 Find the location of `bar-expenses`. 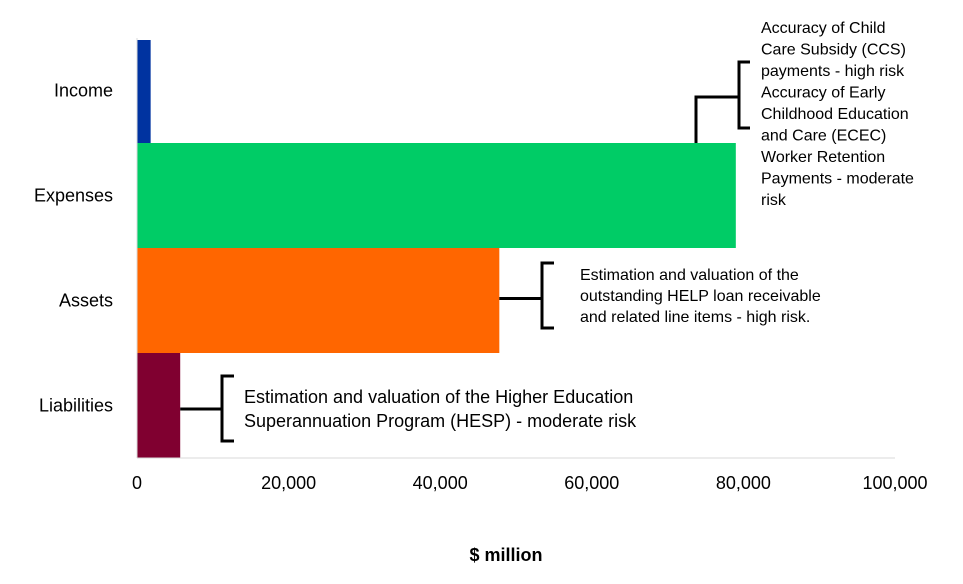

bar-expenses is located at coordinates (436, 195).